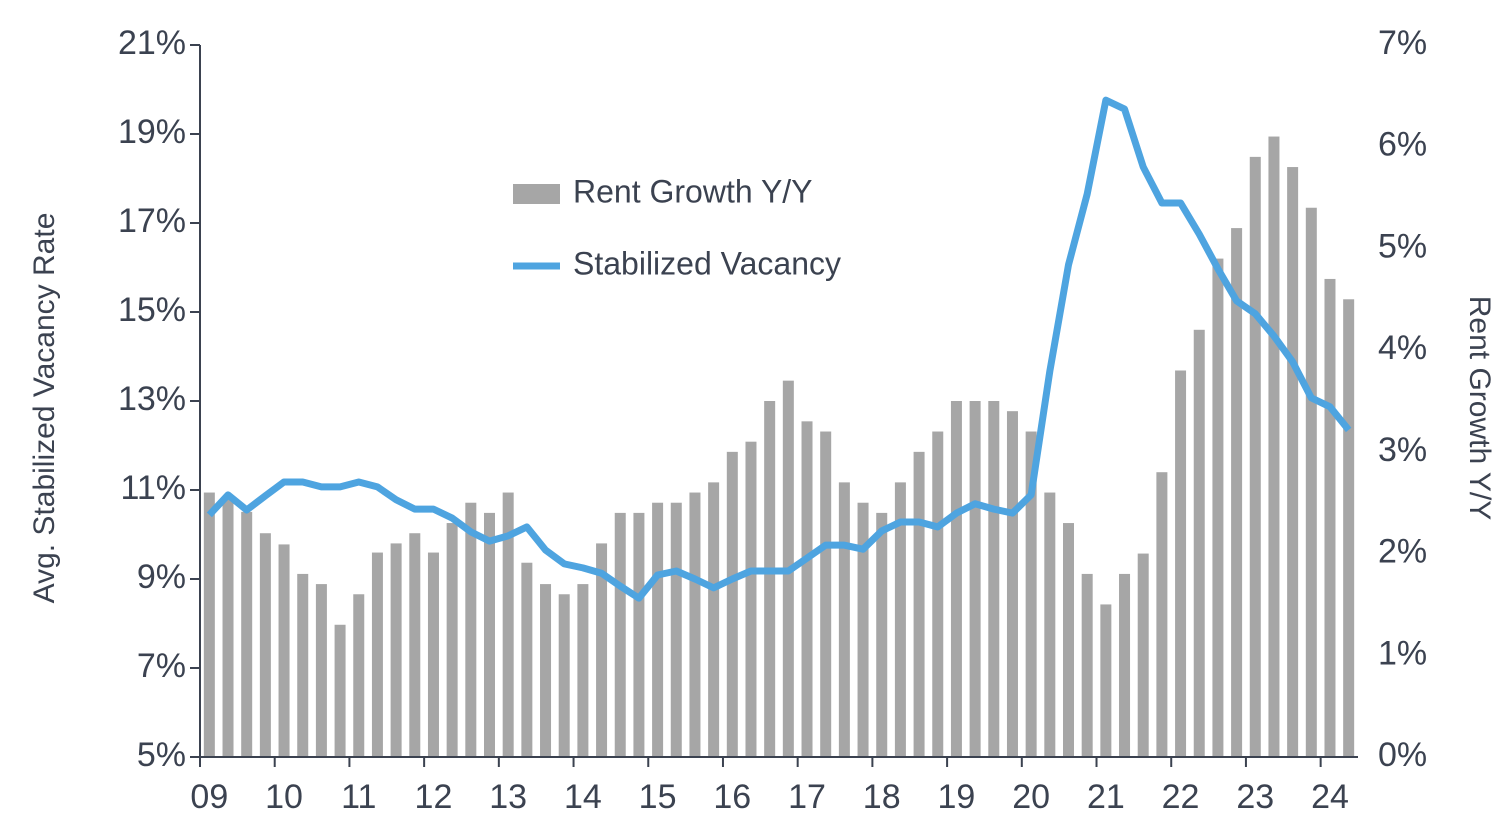 The height and width of the screenshot is (831, 1500). What do you see at coordinates (161, 666) in the screenshot?
I see `y-tick-label: 7%` at bounding box center [161, 666].